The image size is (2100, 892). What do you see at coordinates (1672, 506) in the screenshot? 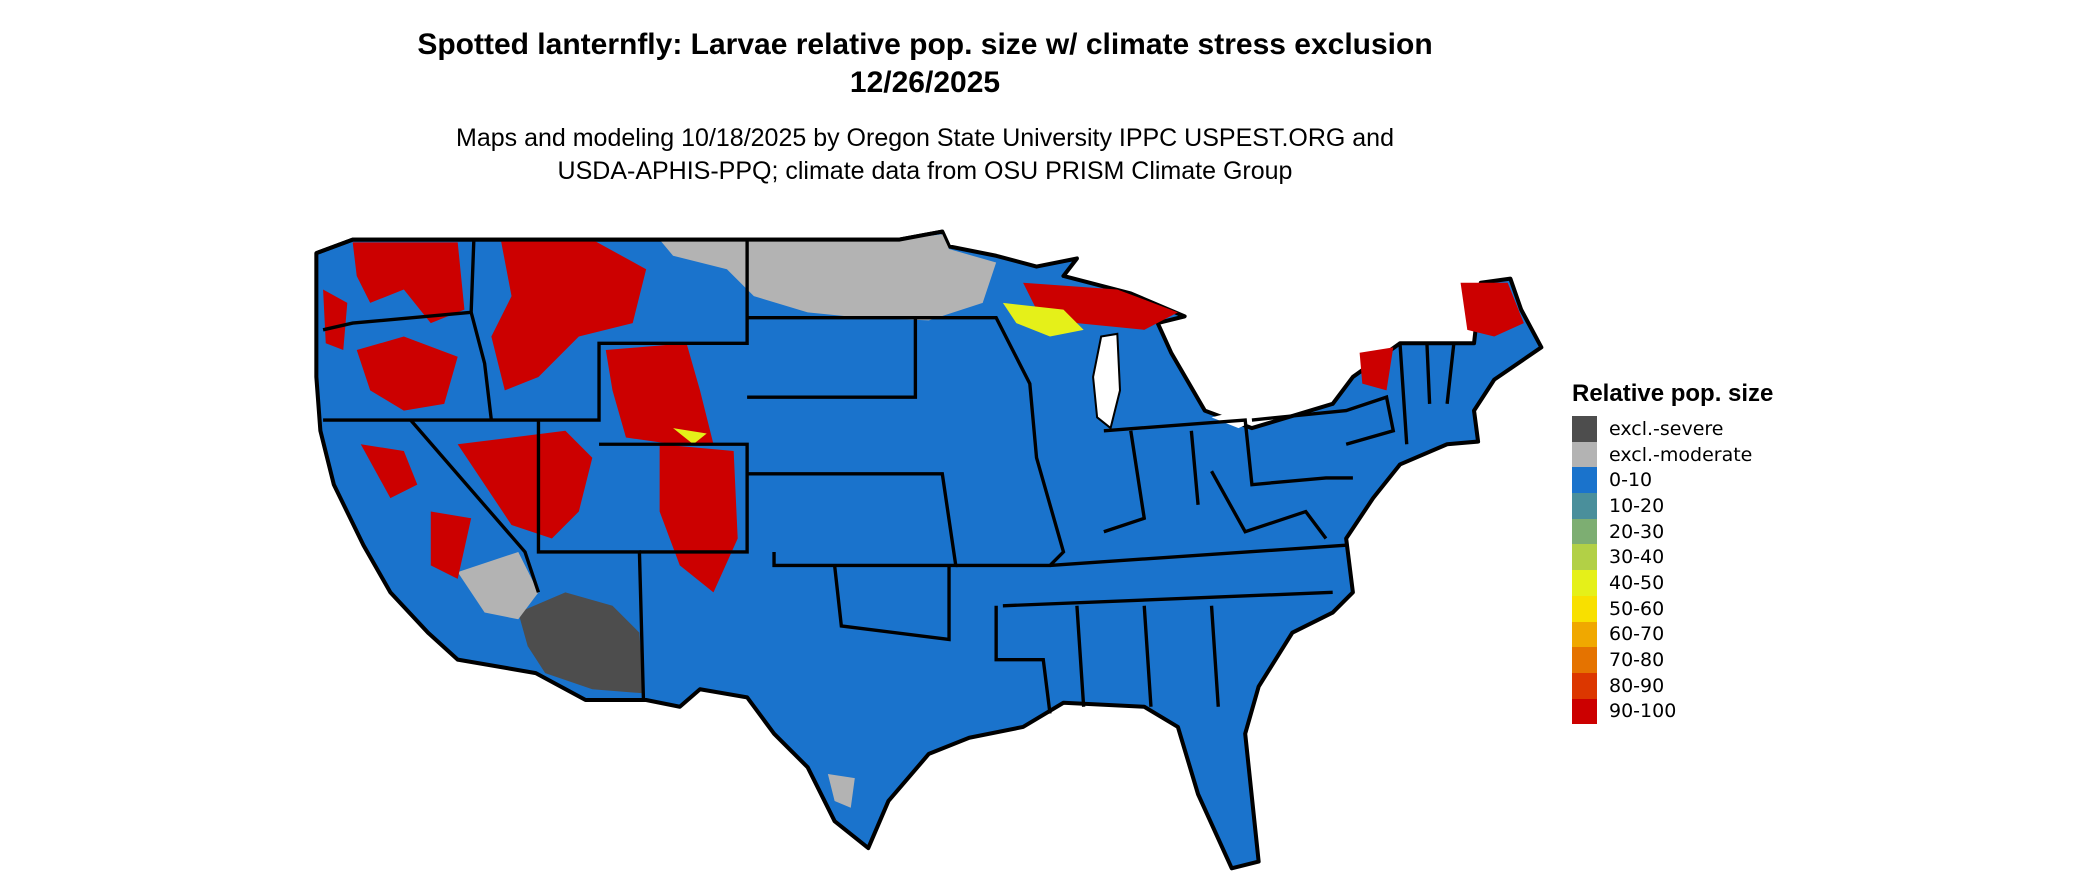
I see `legend-item: 10-20` at bounding box center [1672, 506].